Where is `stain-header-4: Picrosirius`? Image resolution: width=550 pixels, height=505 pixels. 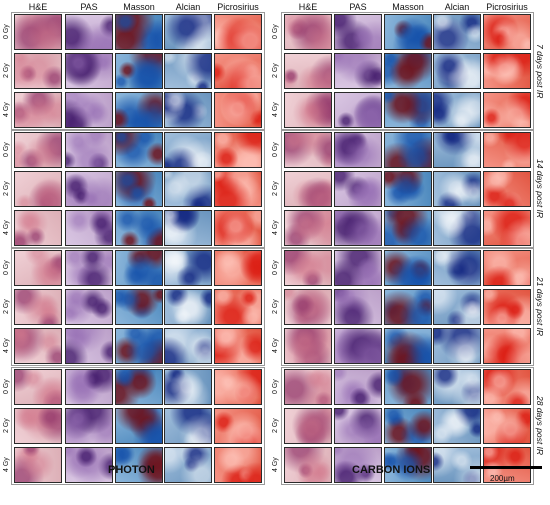
stain-header-4: Picrosirius is located at coordinates (238, 7).